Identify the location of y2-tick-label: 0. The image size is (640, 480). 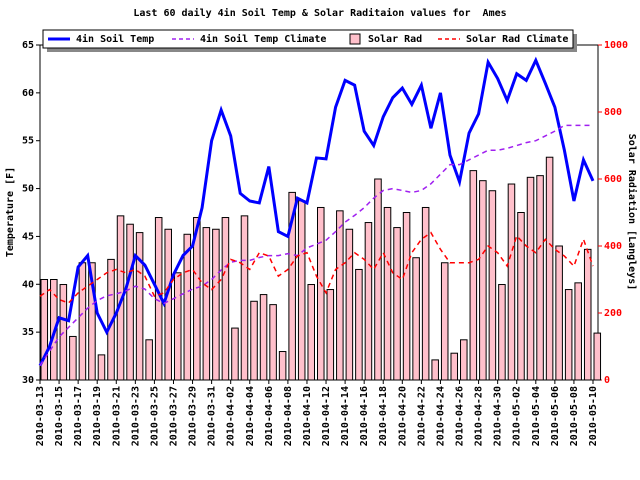
(607, 380).